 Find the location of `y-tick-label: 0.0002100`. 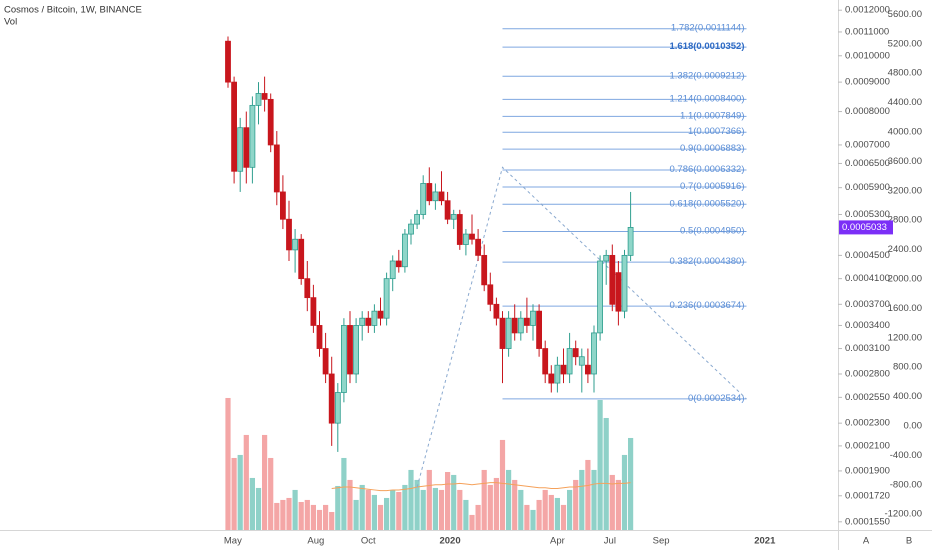

y-tick-label: 0.0002100 is located at coordinates (867, 445).